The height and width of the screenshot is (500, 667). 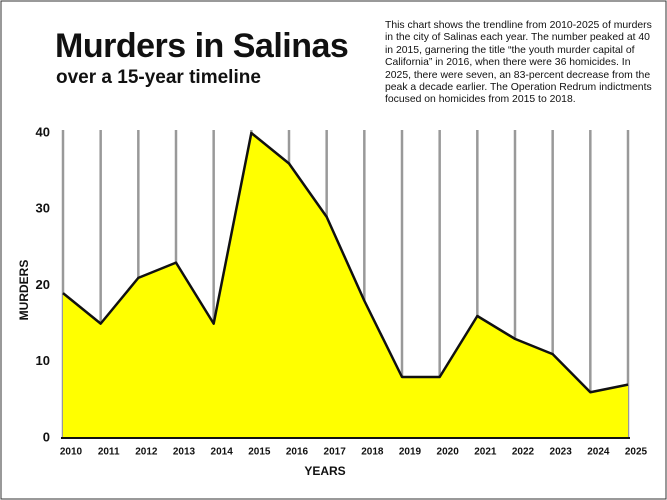 What do you see at coordinates (201, 46) in the screenshot?
I see `chart-title: Murders in Salinas` at bounding box center [201, 46].